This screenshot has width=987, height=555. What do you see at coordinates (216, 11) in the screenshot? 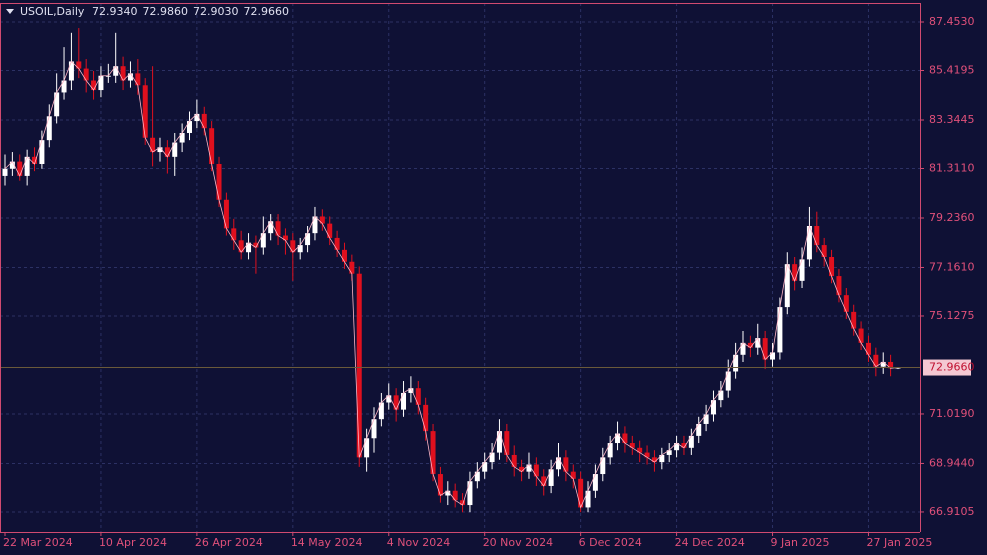
I see `quote-value: 72.9030` at bounding box center [216, 11].